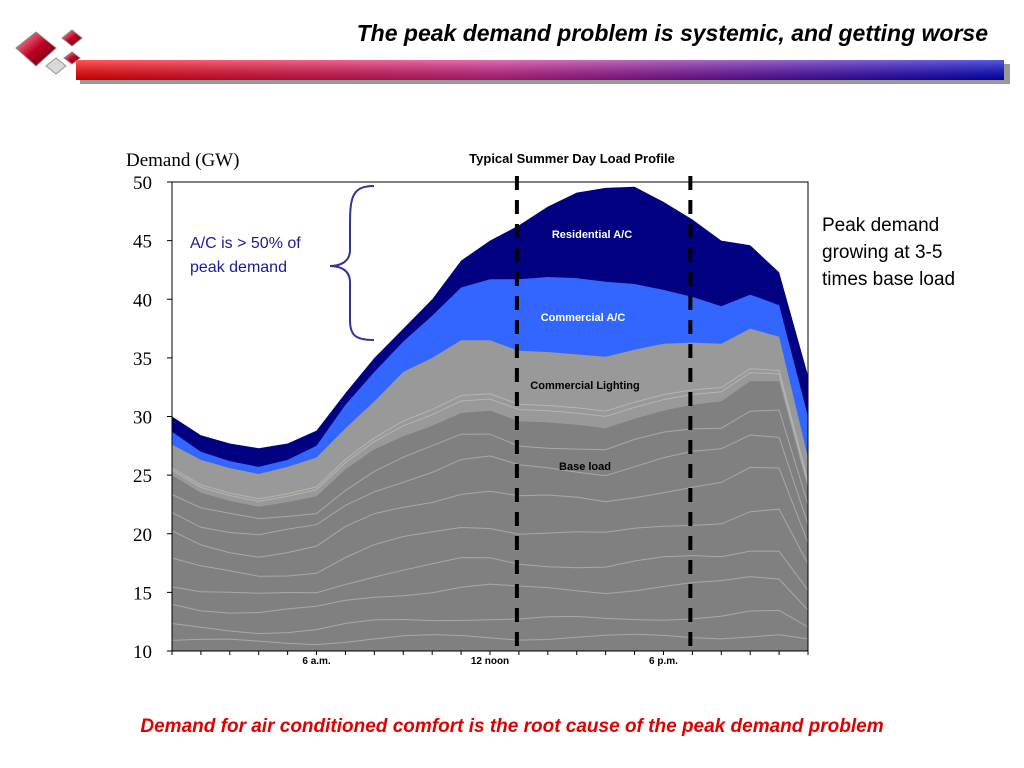 The image size is (1024, 768). Describe the element at coordinates (592, 235) in the screenshot. I see `area-label: Residential A/C` at that location.